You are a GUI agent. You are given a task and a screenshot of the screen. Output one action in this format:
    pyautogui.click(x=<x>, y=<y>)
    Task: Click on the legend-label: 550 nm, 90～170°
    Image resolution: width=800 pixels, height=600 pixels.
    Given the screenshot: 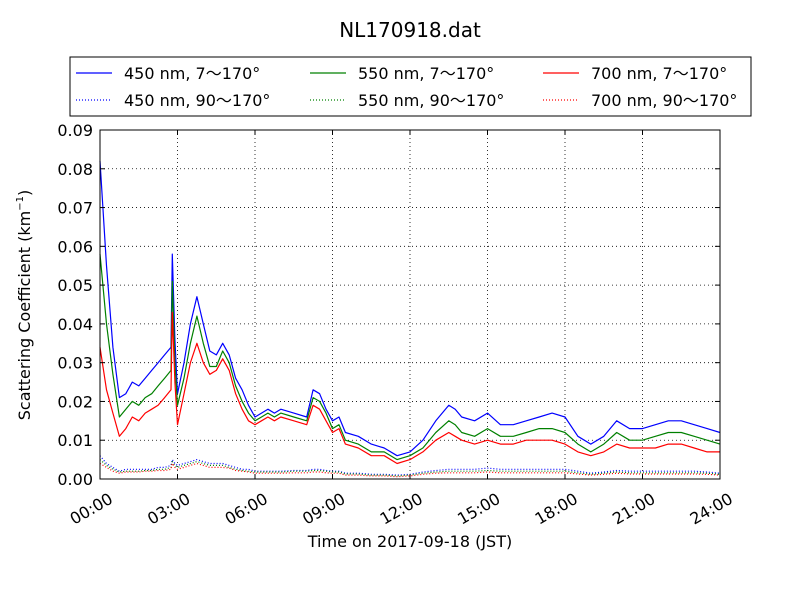 What is the action you would take?
    pyautogui.click(x=431, y=100)
    